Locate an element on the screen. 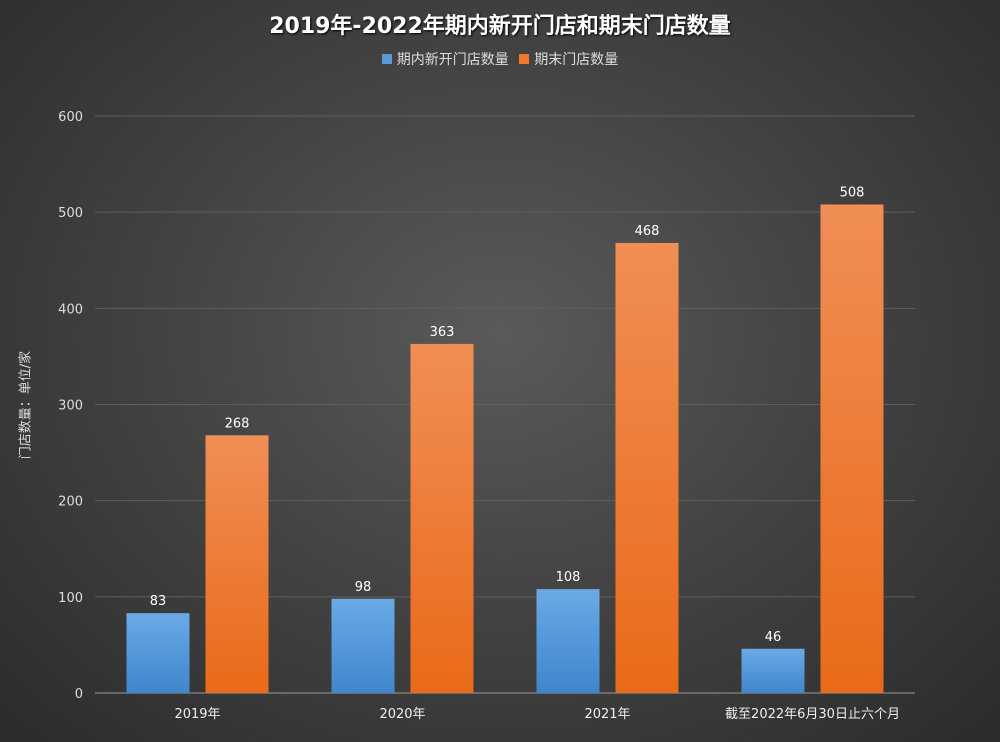 This screenshot has height=742, width=1000. legend-label: 期末门店数量 is located at coordinates (576, 60).